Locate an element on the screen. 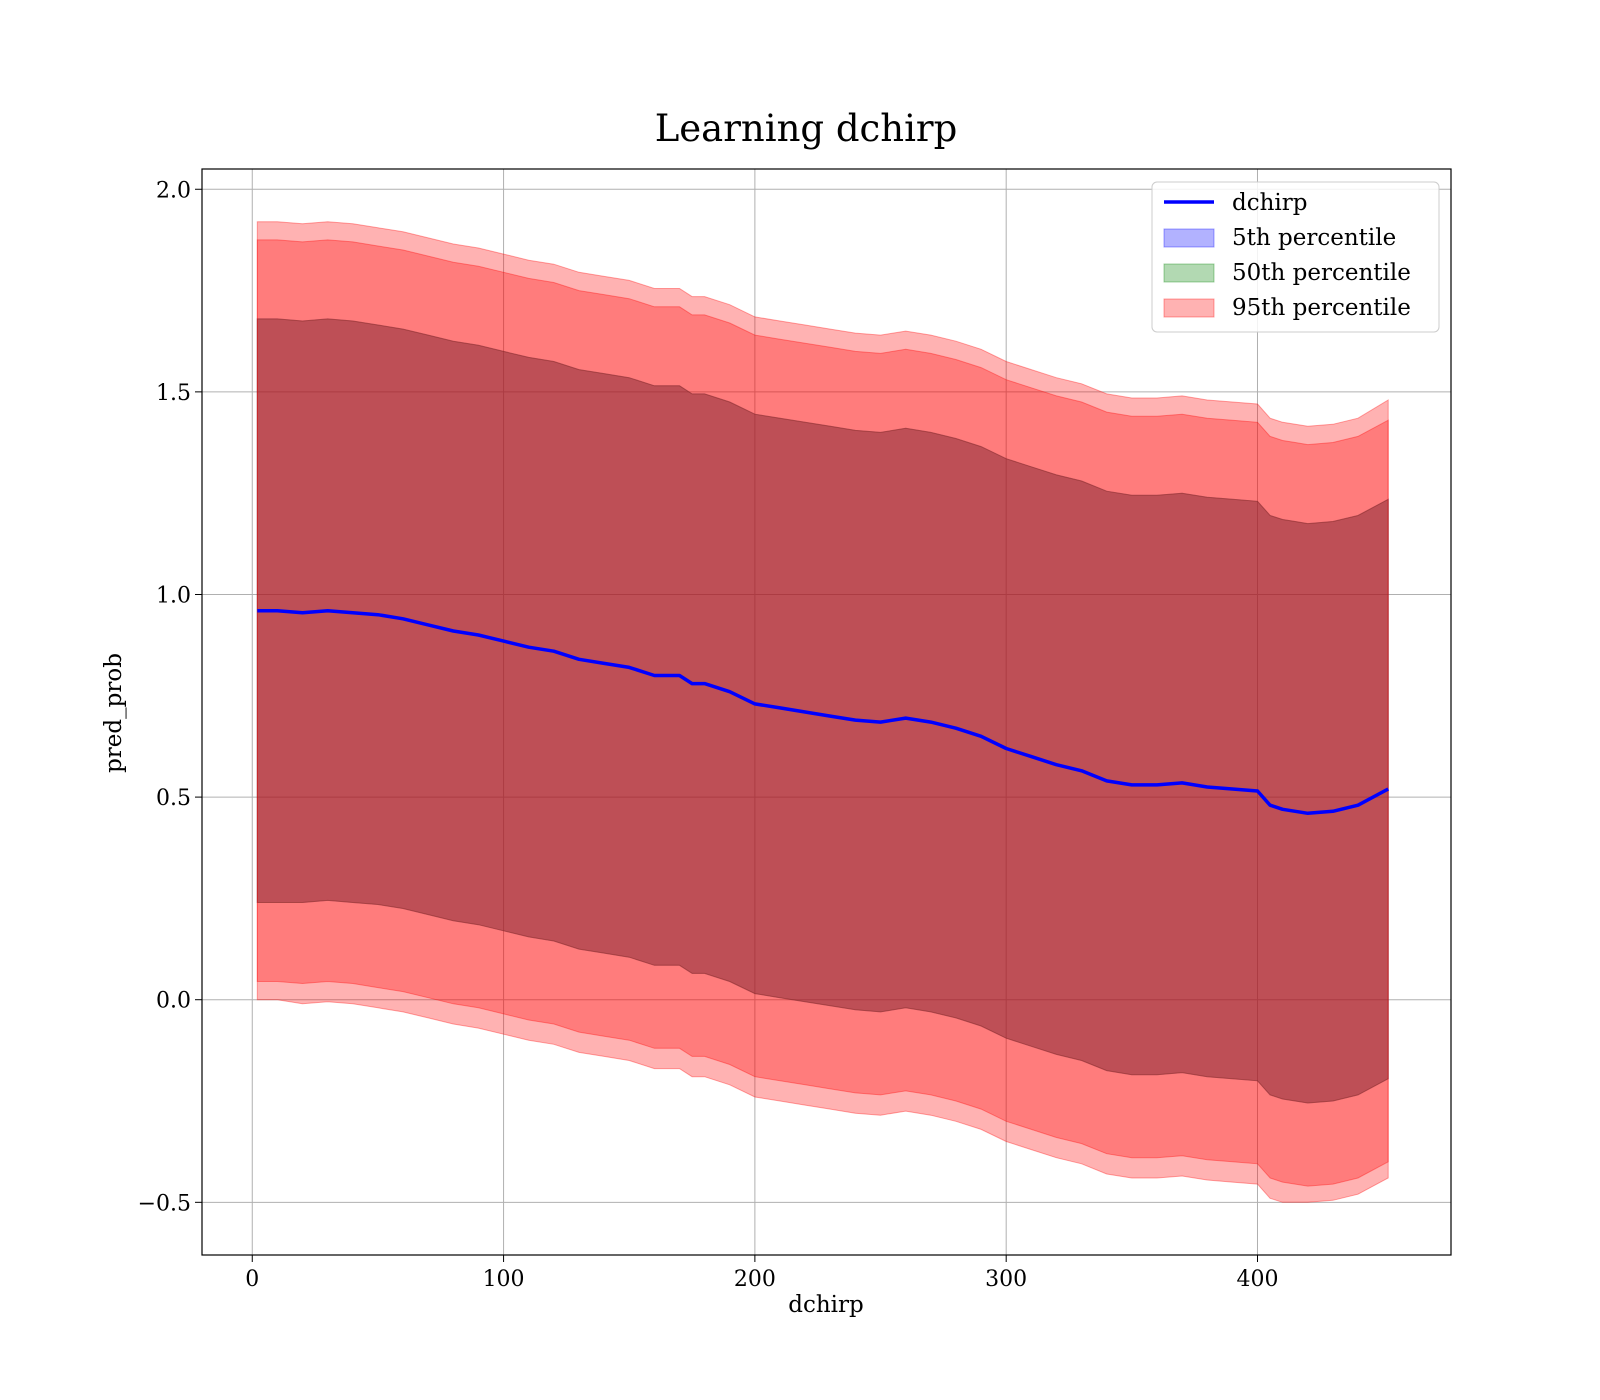  y-tick-label: −0.5 is located at coordinates (164, 1203).